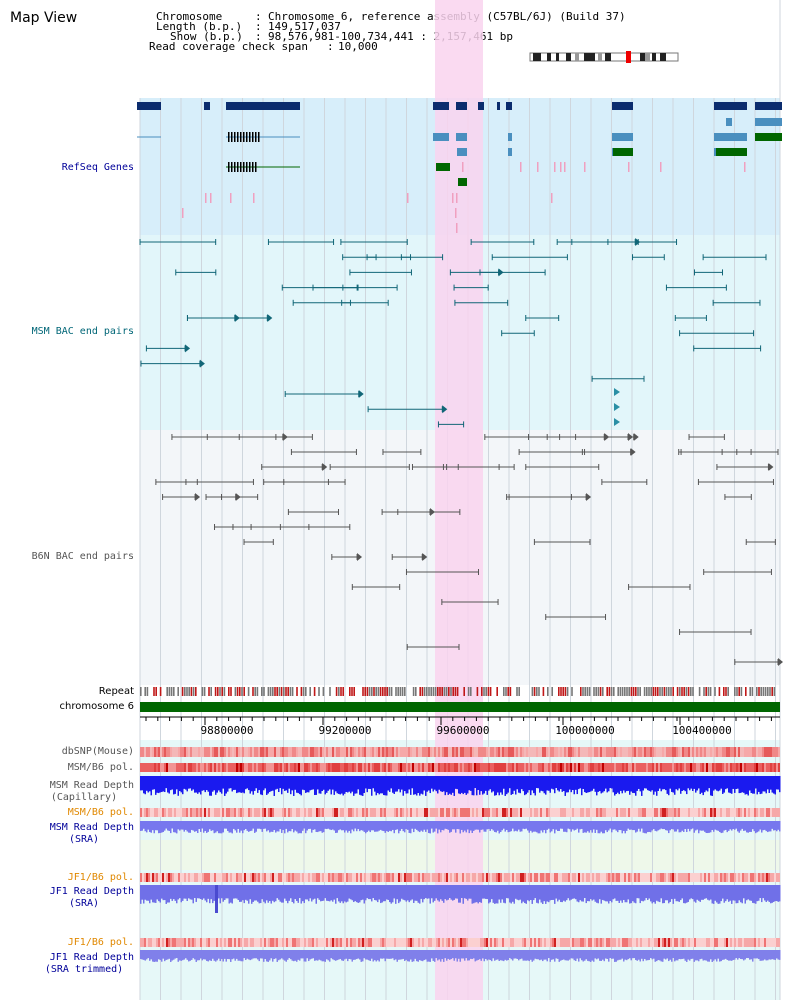 This screenshot has width=800, height=1000. Describe the element at coordinates (82, 331) in the screenshot. I see `msm-bac-label: MSM BAC end pairs` at that location.